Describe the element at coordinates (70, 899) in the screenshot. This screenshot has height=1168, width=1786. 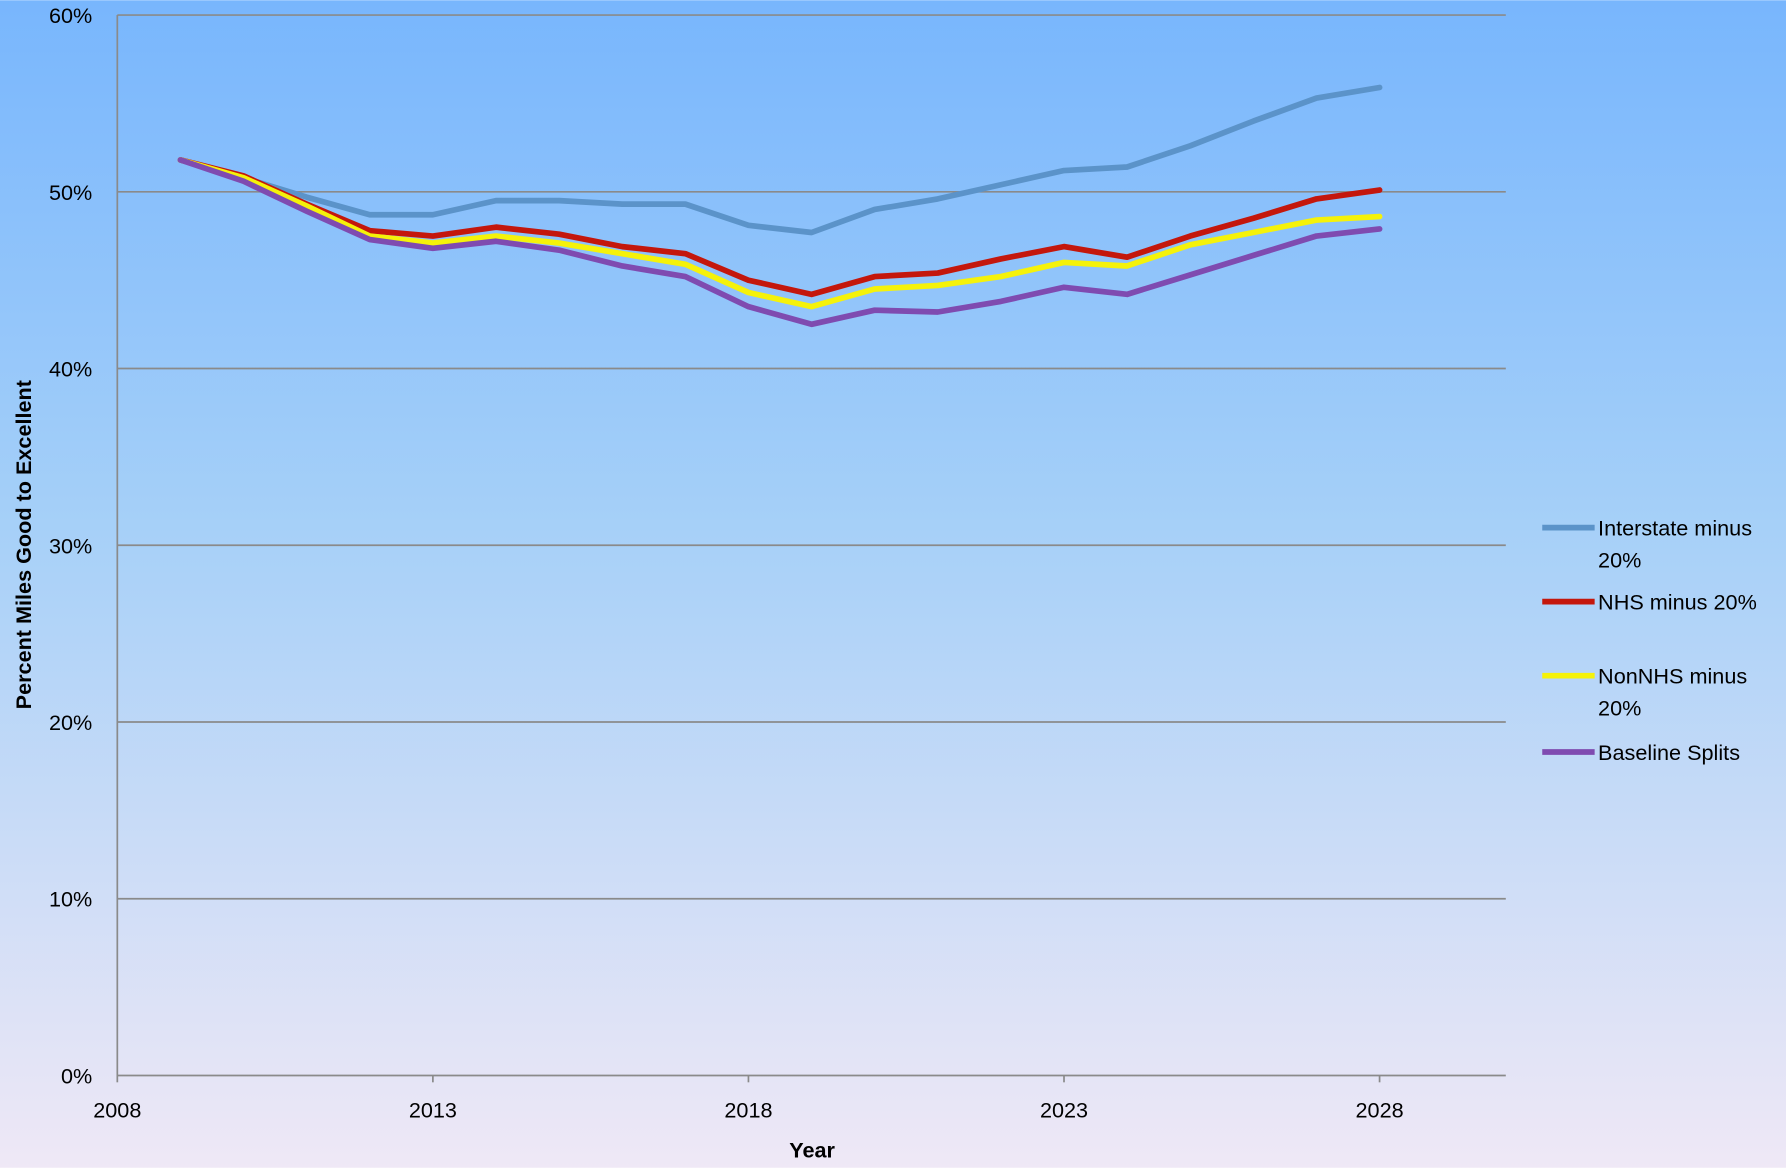
I see `y-tick-label: 10%` at that location.